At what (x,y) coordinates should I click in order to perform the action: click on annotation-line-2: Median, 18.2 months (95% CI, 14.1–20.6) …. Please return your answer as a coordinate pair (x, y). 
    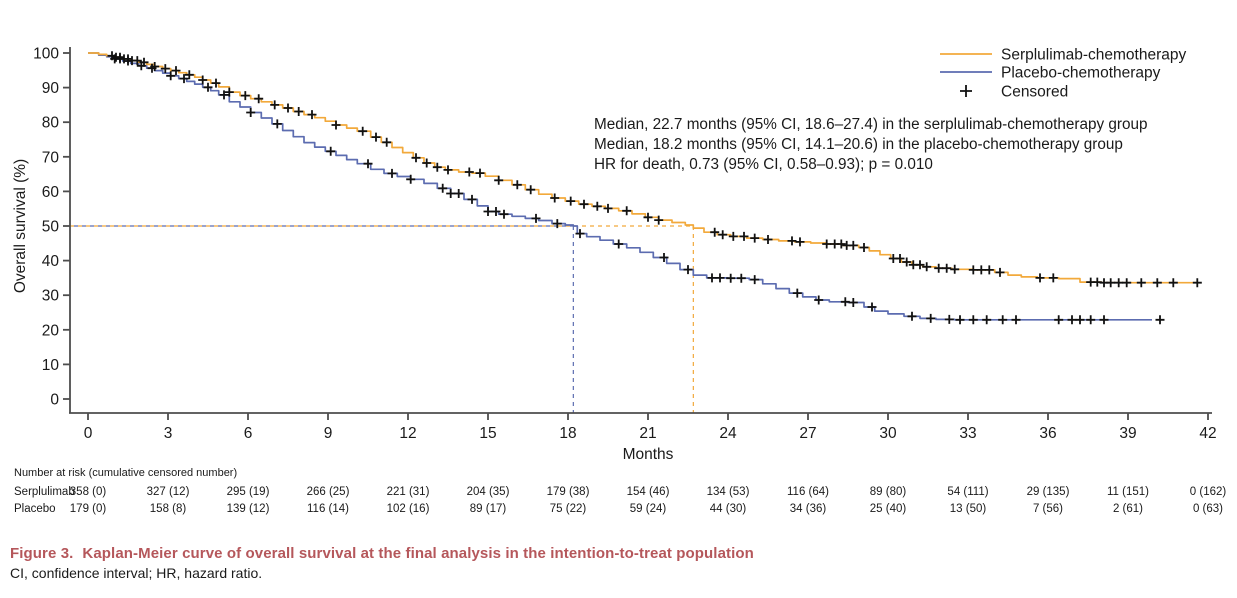
    Looking at the image, I should click on (858, 144).